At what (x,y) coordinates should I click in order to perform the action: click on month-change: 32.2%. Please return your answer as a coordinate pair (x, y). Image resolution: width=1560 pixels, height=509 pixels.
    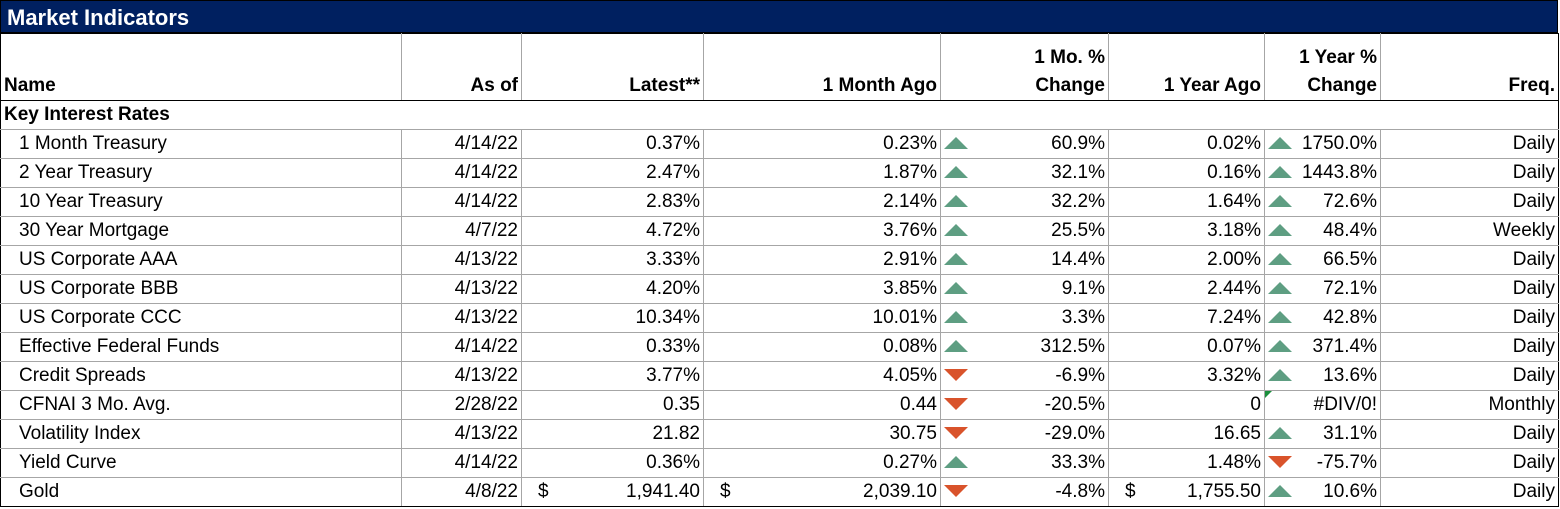
    Looking at the image, I should click on (1024, 202).